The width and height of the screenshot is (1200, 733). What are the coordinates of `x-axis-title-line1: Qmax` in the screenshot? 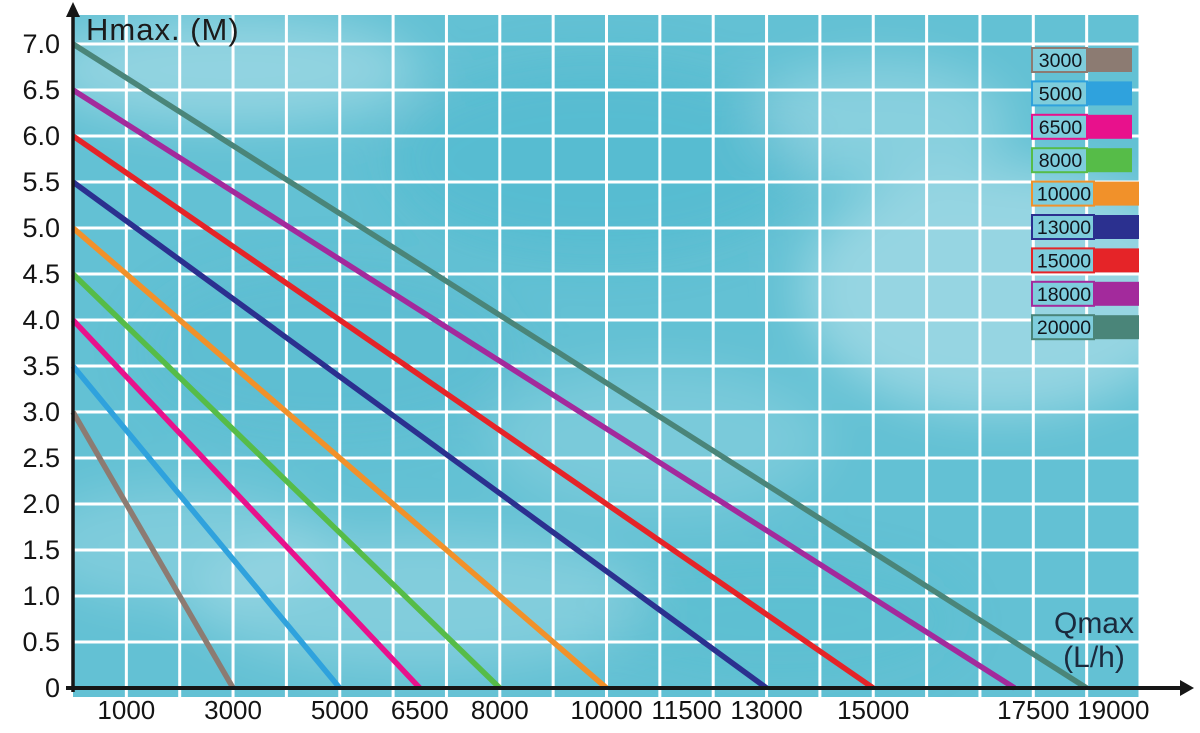 It's located at (1094, 623).